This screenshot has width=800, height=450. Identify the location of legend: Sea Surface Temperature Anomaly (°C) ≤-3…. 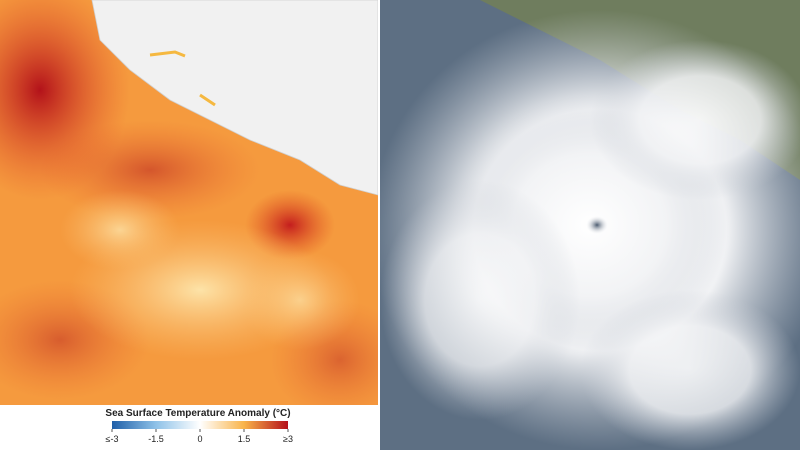
(199, 426).